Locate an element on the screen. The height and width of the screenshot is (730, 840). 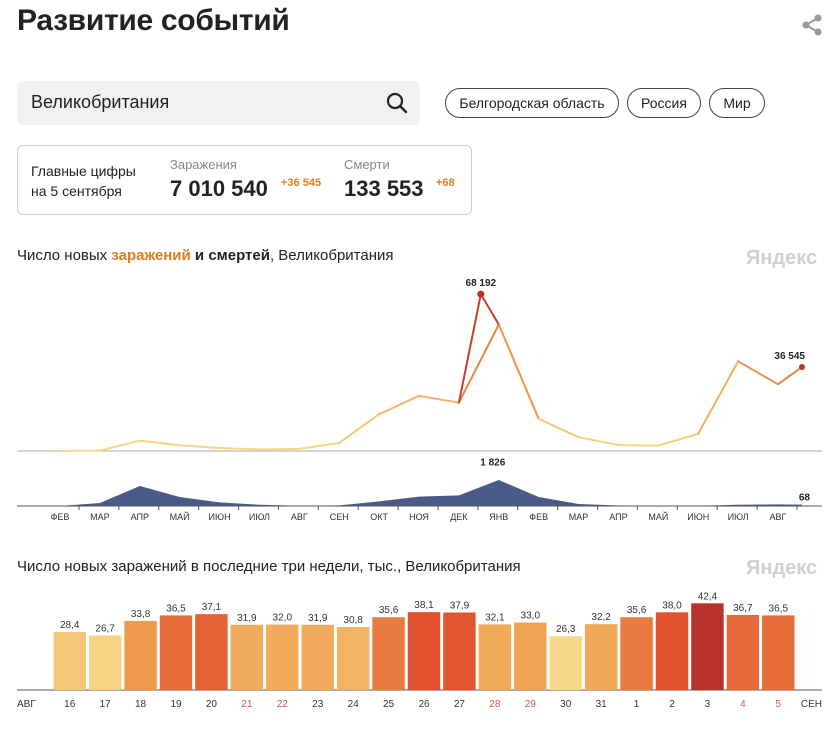
bar-category-label: 26 is located at coordinates (424, 704).